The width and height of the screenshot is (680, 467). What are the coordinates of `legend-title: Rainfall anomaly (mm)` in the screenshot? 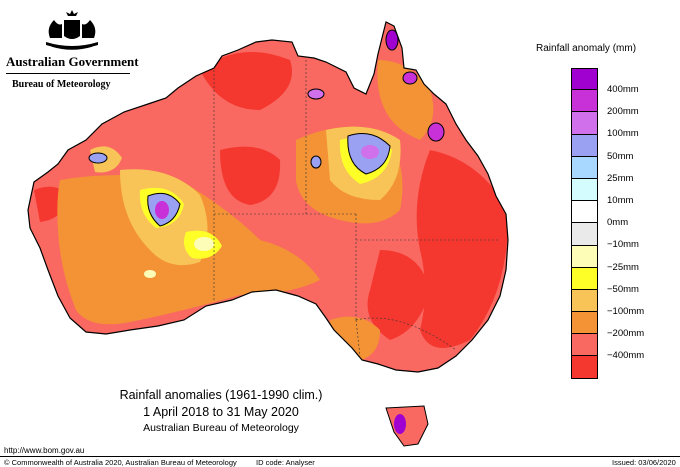 It's located at (586, 48).